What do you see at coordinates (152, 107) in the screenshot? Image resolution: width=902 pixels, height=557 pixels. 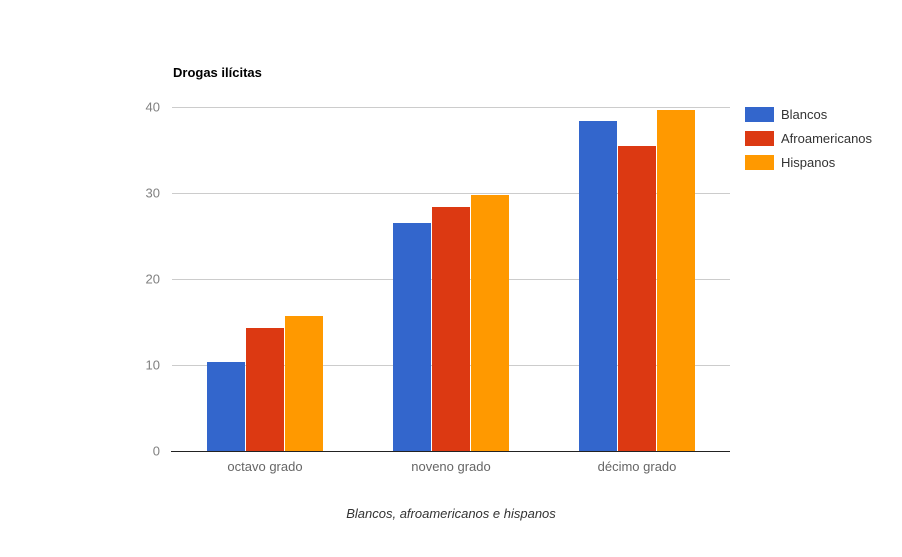 I see `y-tick-label-40: 40` at bounding box center [152, 107].